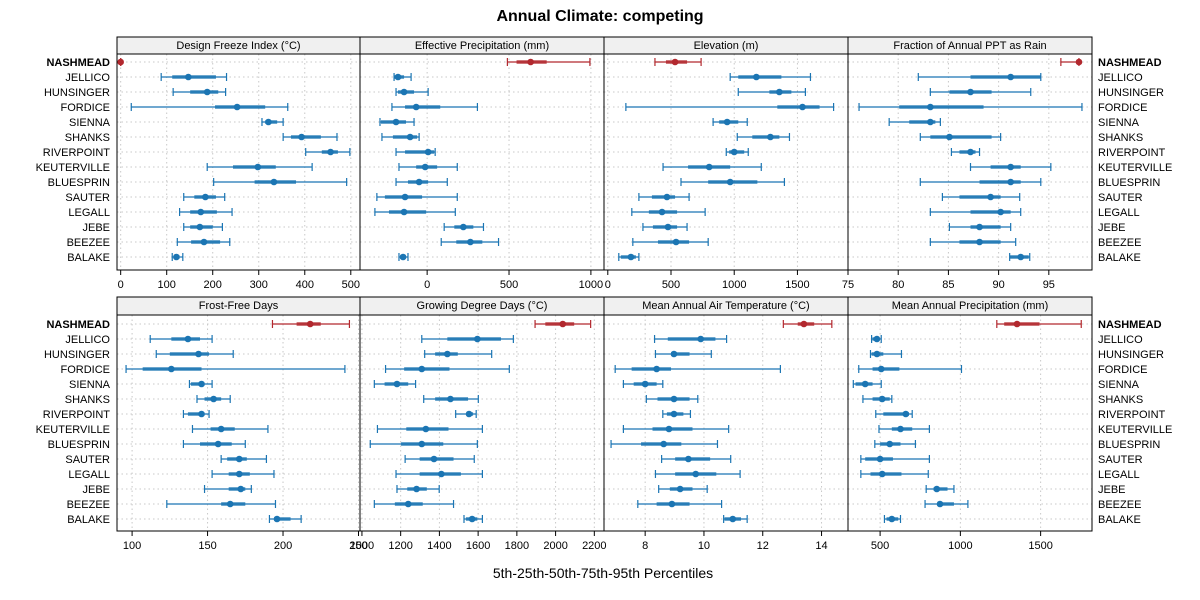 The height and width of the screenshot is (600, 1200). What do you see at coordinates (86, 108) in the screenshot?
I see `row-label: FORDICE` at bounding box center [86, 108].